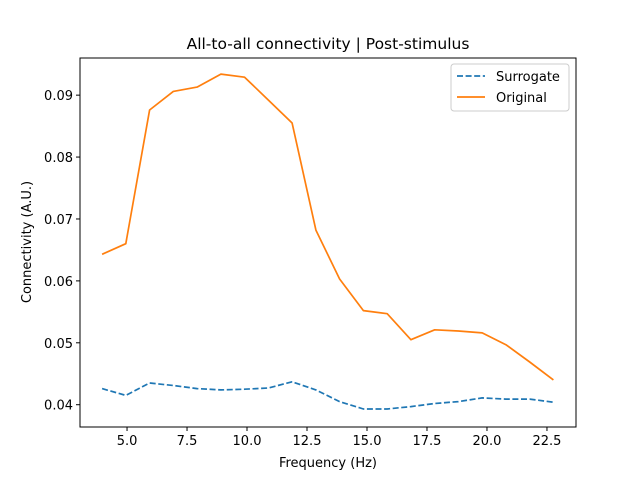  Describe the element at coordinates (58, 96) in the screenshot. I see `y-tick-label: 0.09` at that location.